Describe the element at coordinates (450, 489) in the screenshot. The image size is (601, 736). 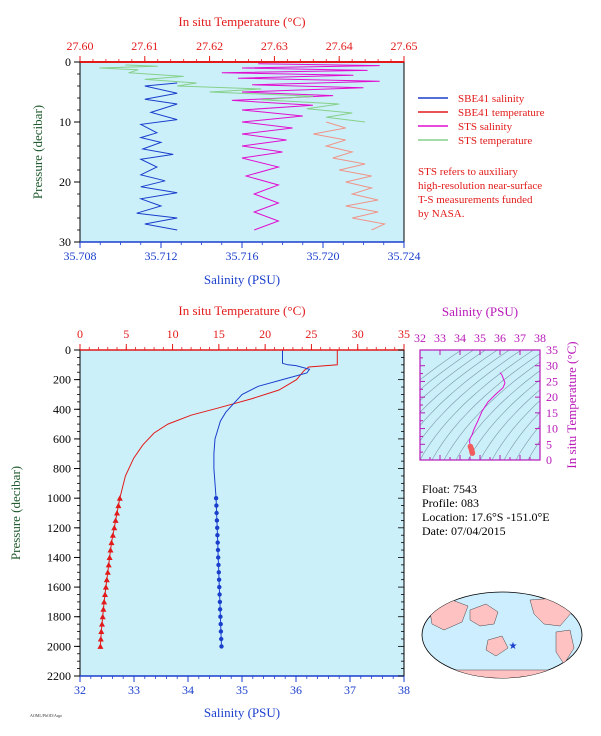
I see `float-id: Float: 7543` at that location.